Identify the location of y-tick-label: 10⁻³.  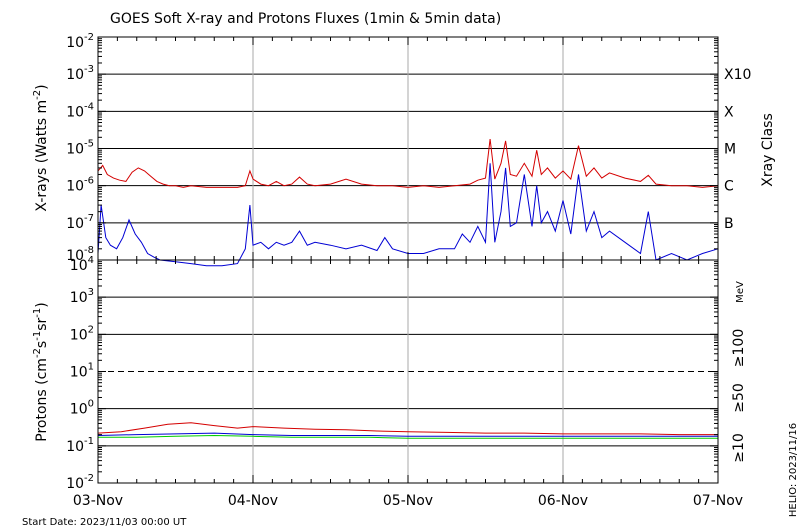
(80, 73).